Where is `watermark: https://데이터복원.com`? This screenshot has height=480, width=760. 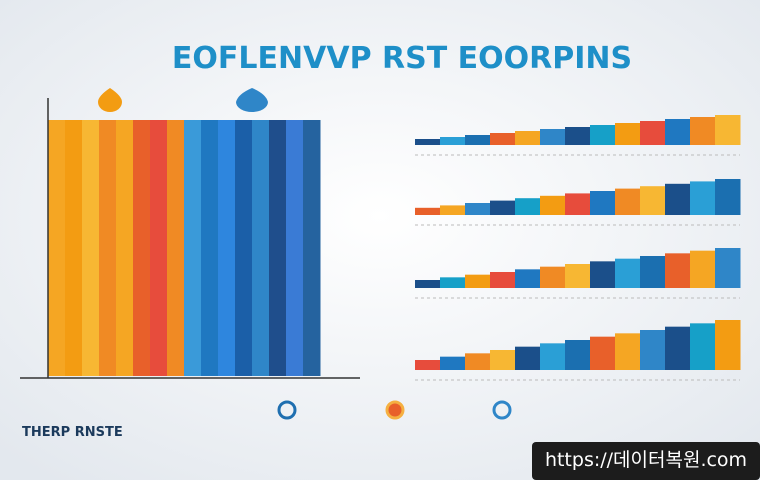 watermark: https://데이터복원.com is located at coordinates (646, 460).